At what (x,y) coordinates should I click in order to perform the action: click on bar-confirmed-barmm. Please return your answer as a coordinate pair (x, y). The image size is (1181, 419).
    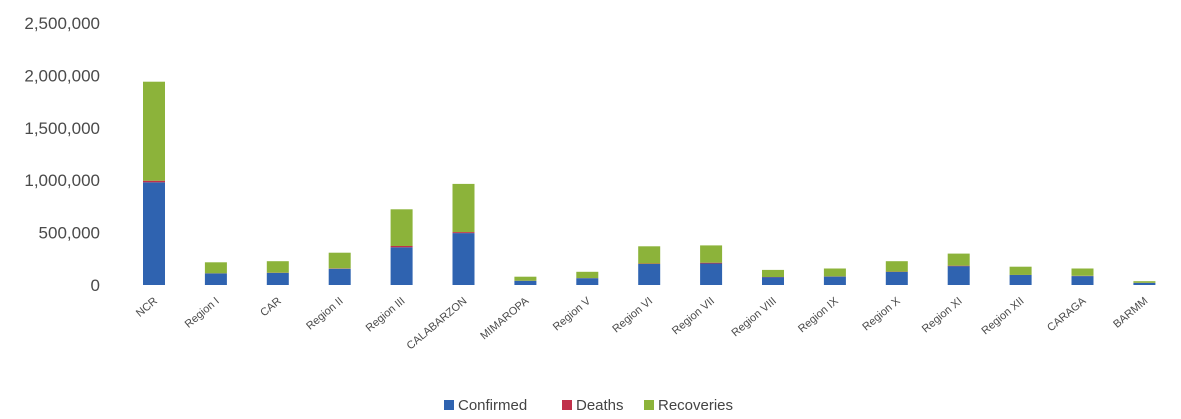
    Looking at the image, I should click on (1144, 283).